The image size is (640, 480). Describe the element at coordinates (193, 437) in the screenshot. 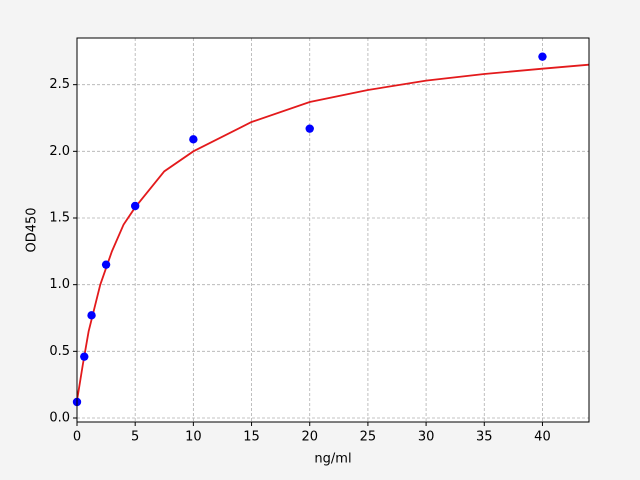

I see `x-tick-label: 10` at that location.